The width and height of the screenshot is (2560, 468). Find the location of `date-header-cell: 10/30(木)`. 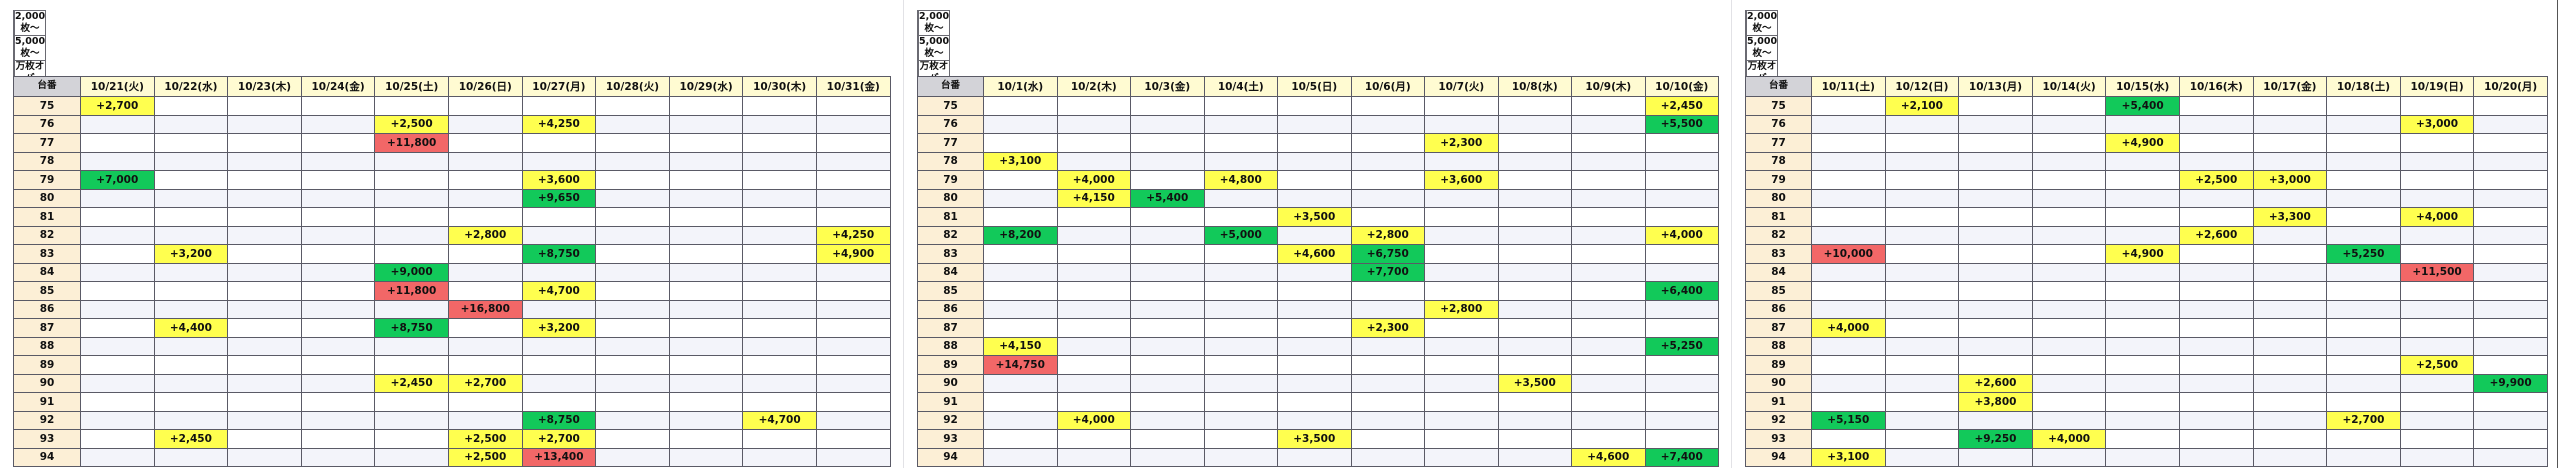

date-header-cell: 10/30(木) is located at coordinates (779, 86).